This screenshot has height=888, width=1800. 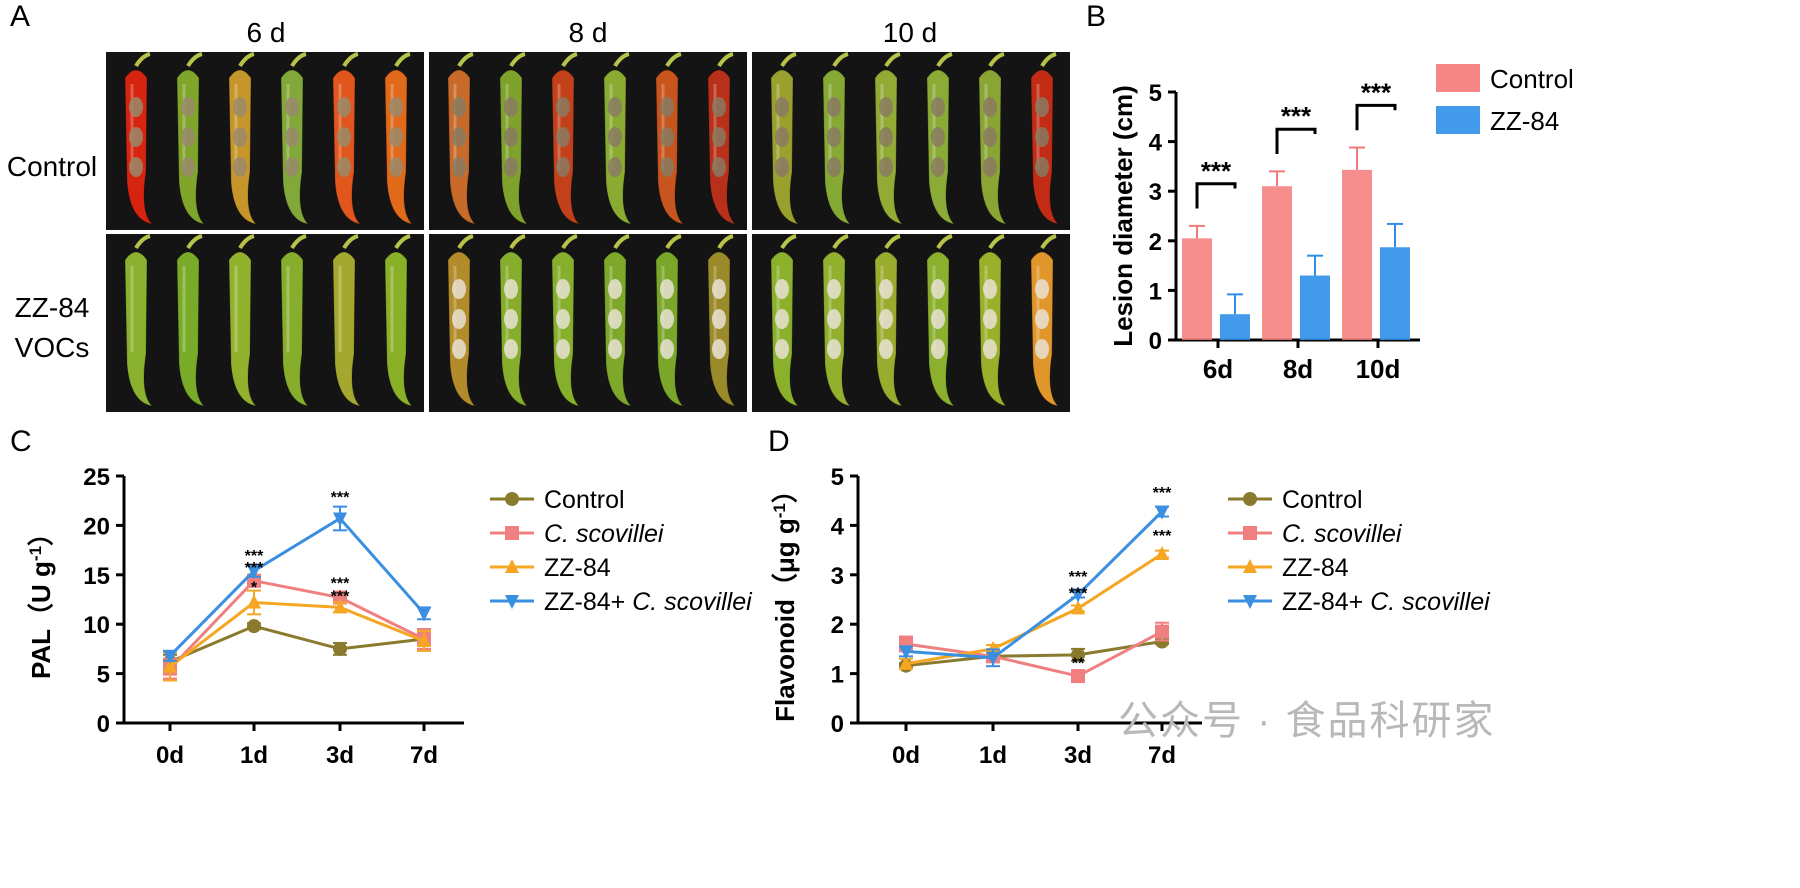 I want to click on x-tick-label: 8d, so click(x=1298, y=369).